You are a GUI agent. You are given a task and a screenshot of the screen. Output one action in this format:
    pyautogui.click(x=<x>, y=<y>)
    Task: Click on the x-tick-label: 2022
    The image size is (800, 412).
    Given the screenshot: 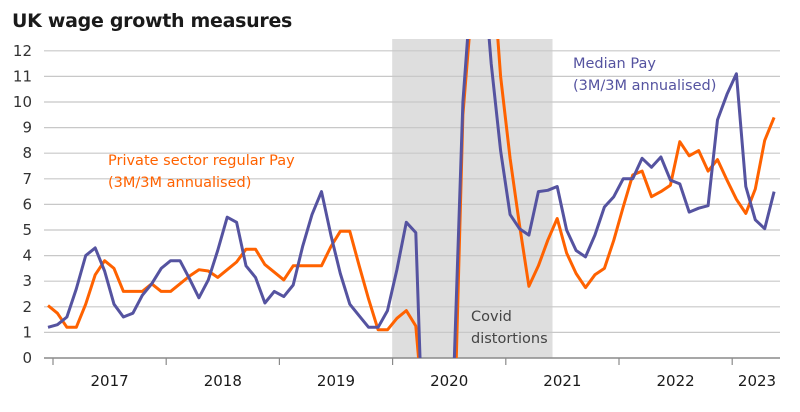 What is the action you would take?
    pyautogui.click(x=676, y=381)
    